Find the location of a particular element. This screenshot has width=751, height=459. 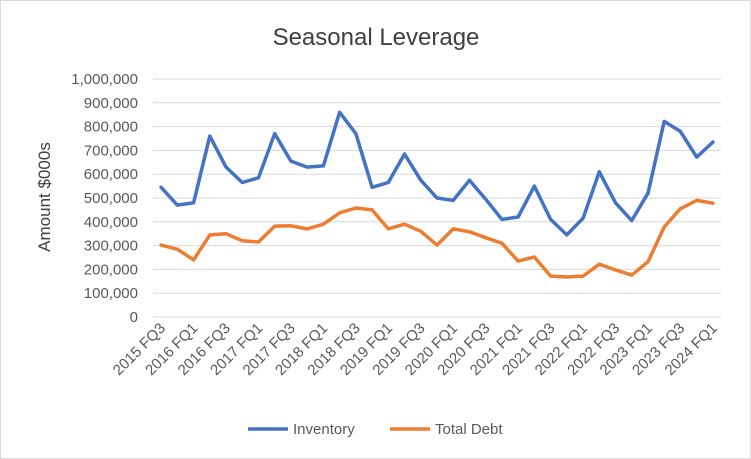

y-tick-label: 1,000,000 is located at coordinates (104, 79).